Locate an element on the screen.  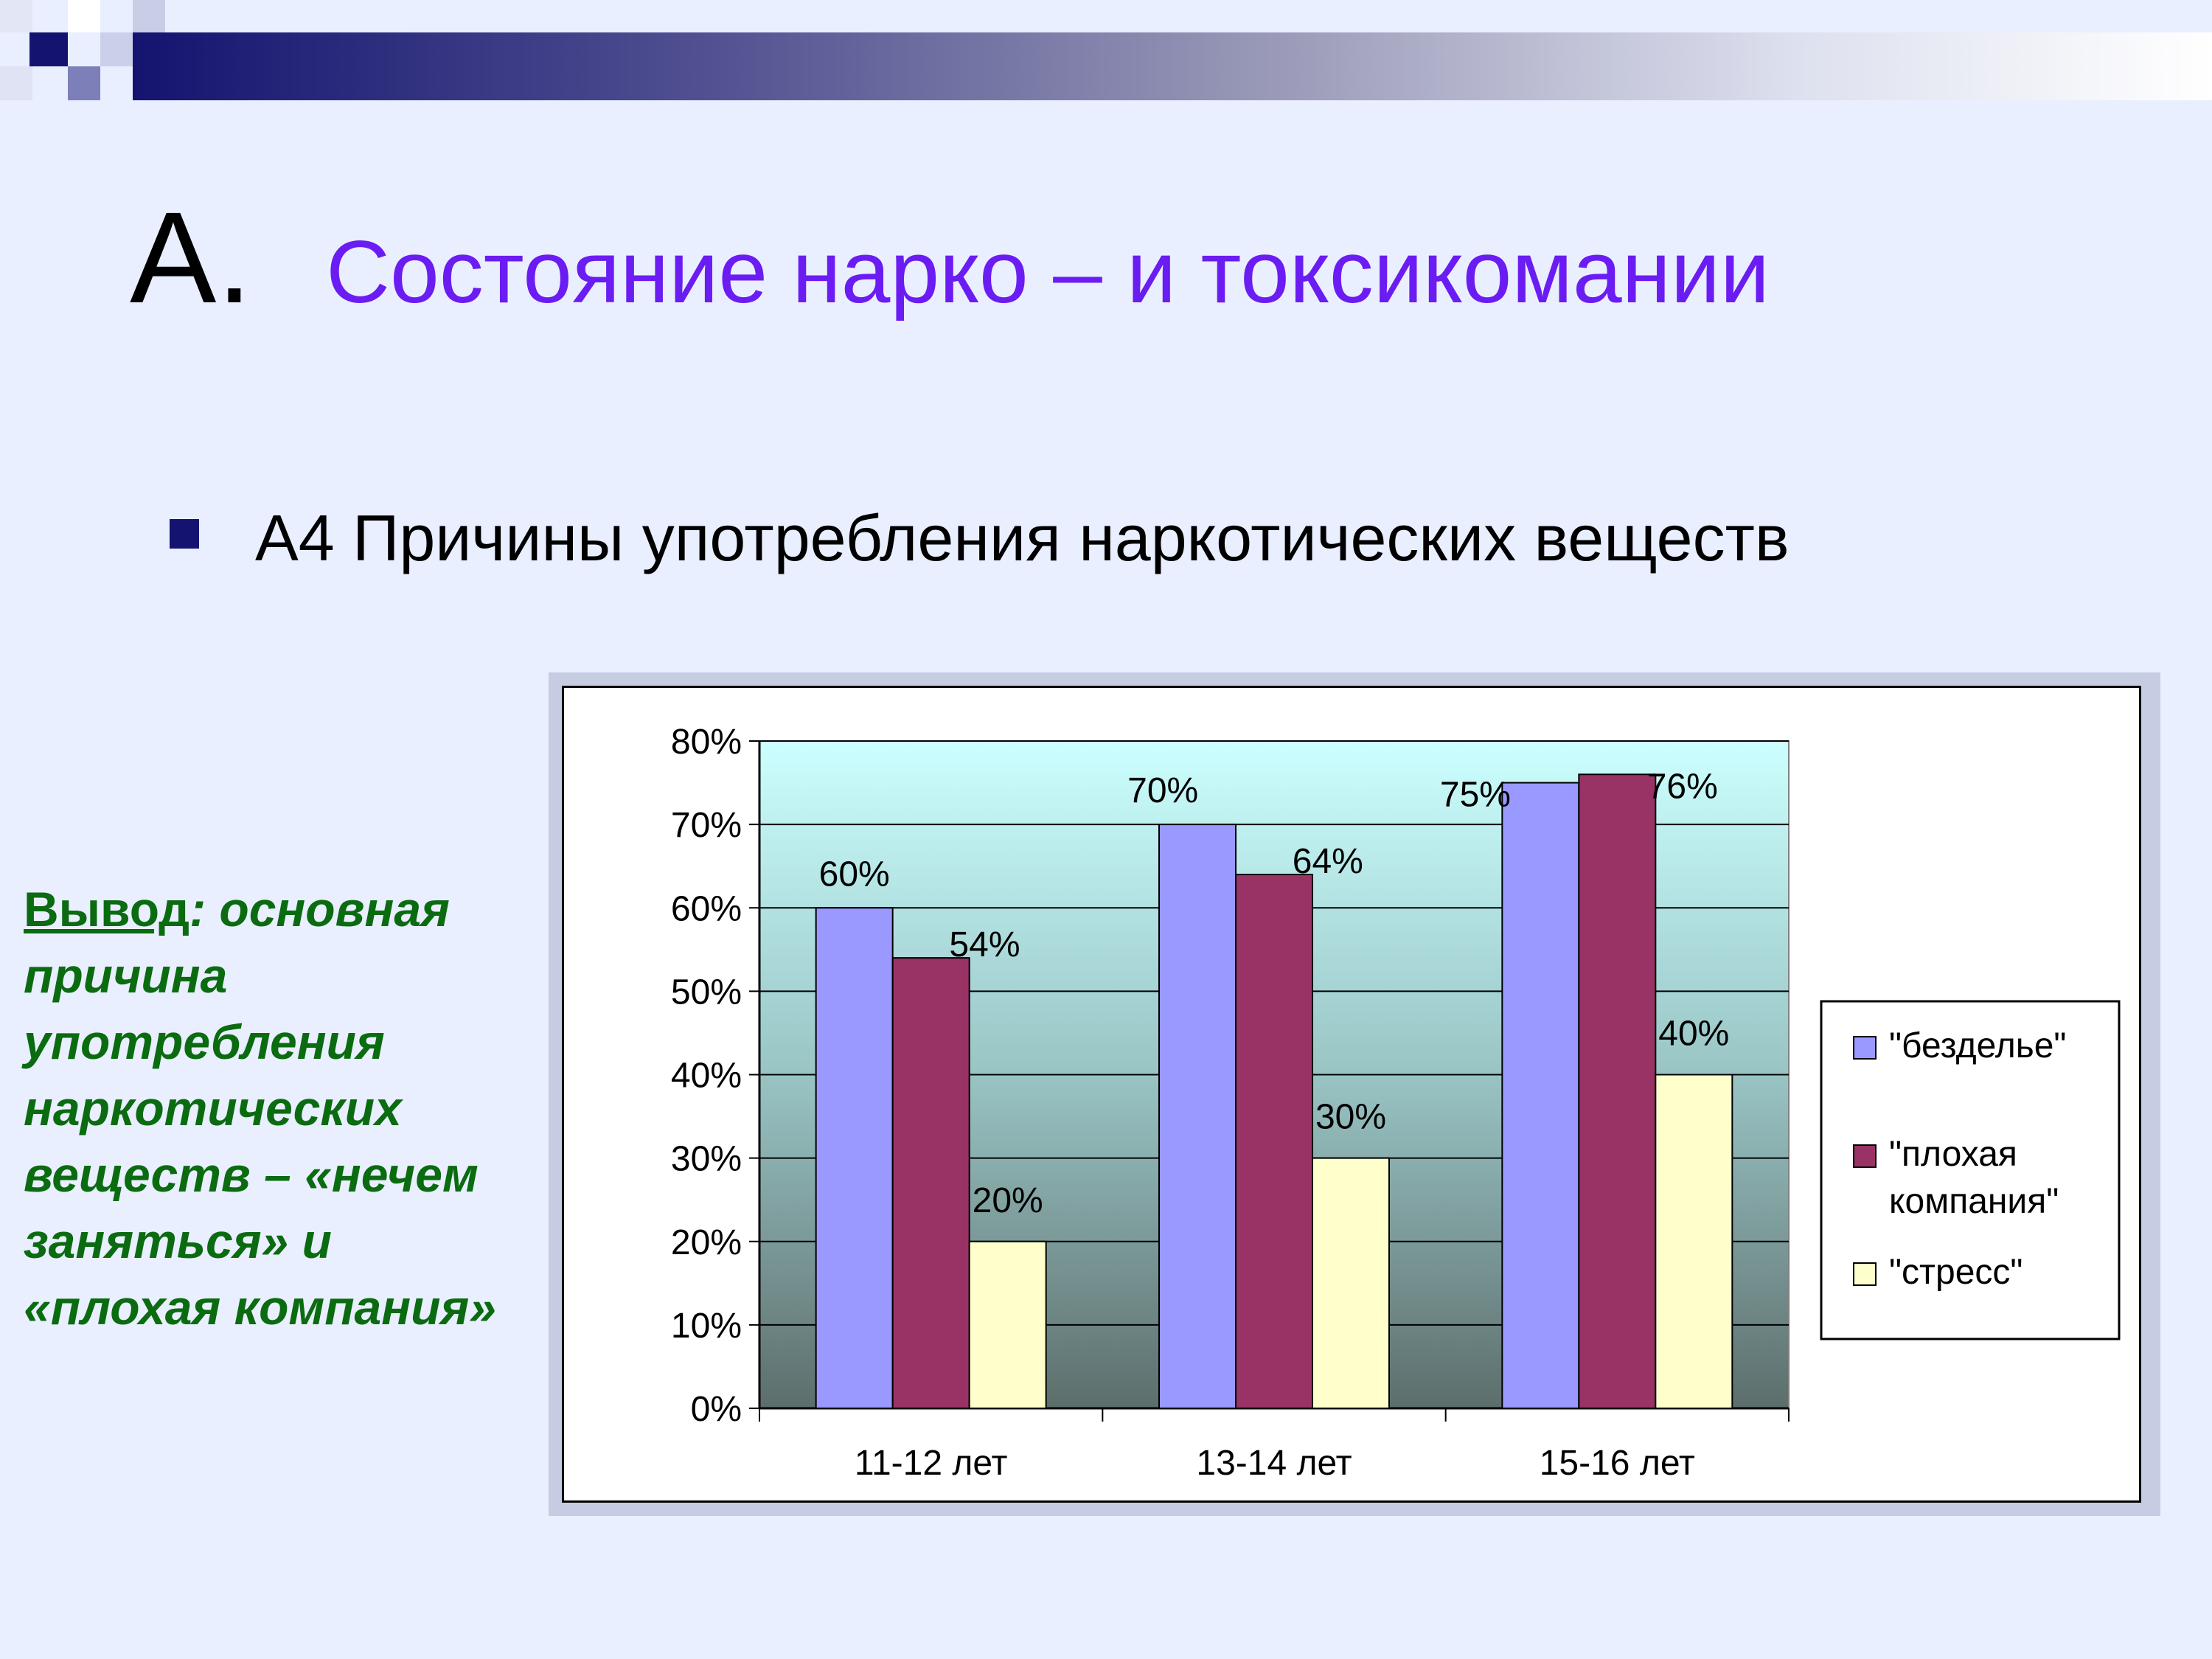
slide-title: А. Состояние нарко – и токсикомании is located at coordinates (950, 262).